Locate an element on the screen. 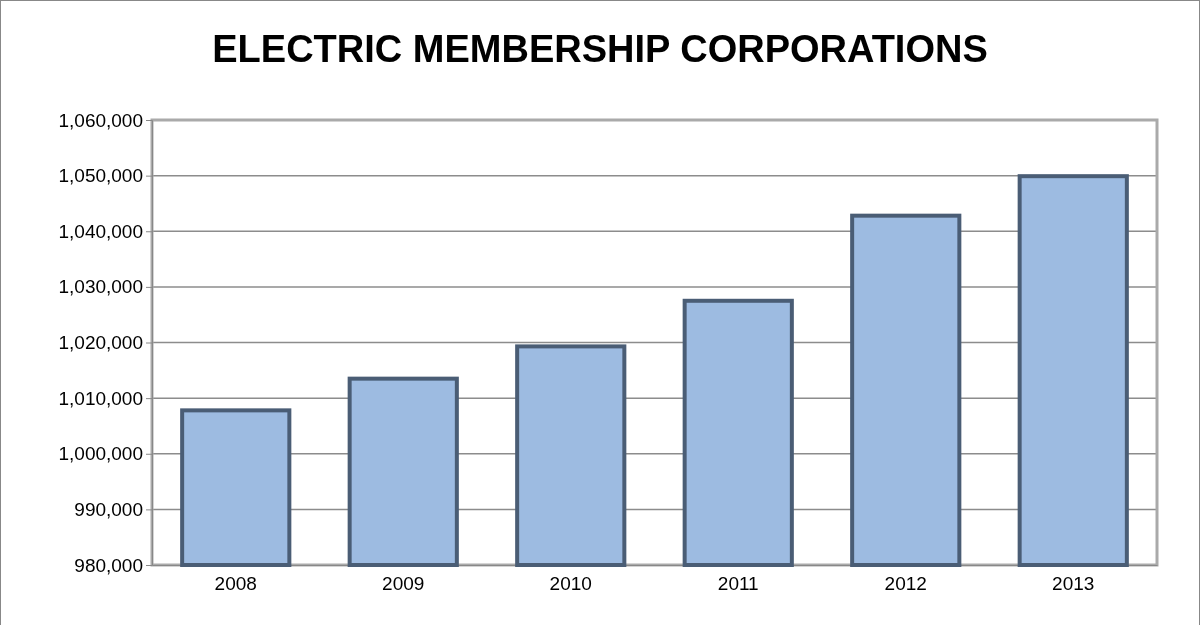 The width and height of the screenshot is (1201, 625). y-tick-label: 1,060,000 is located at coordinates (100, 120).